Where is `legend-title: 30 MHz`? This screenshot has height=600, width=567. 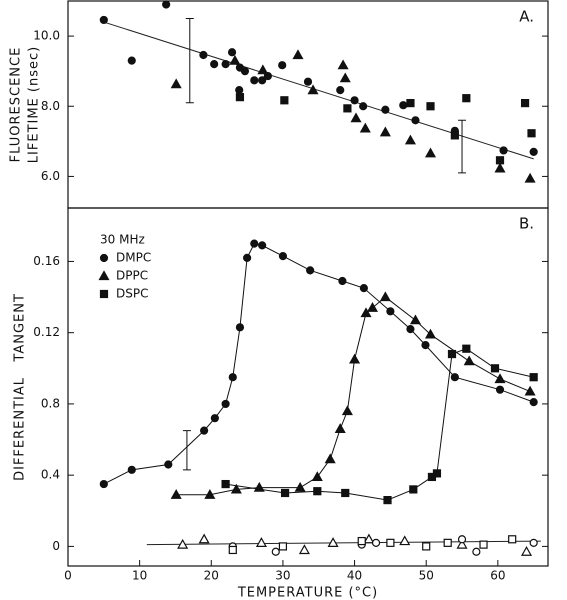 legend-title: 30 MHz is located at coordinates (122, 240).